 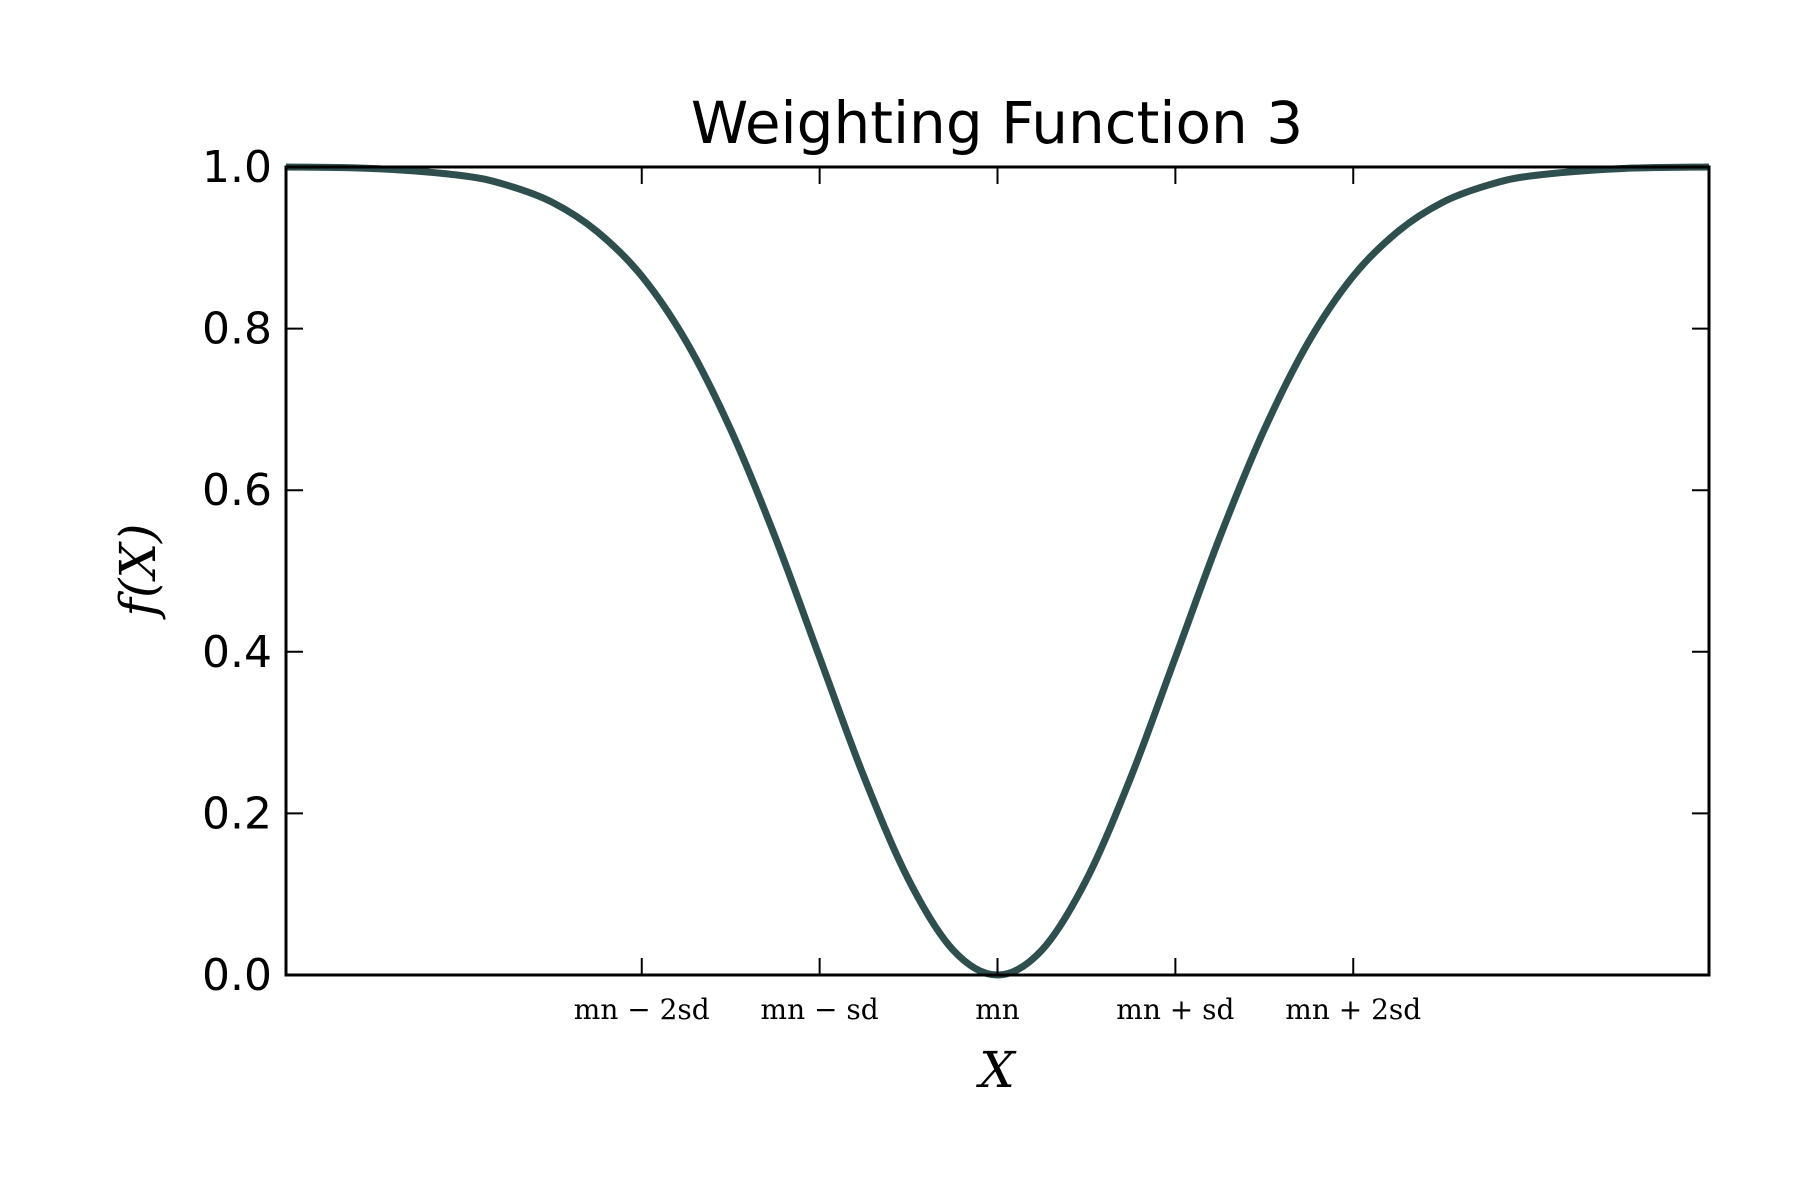 What do you see at coordinates (237, 167) in the screenshot?
I see `y-tick-label: 1.0` at bounding box center [237, 167].